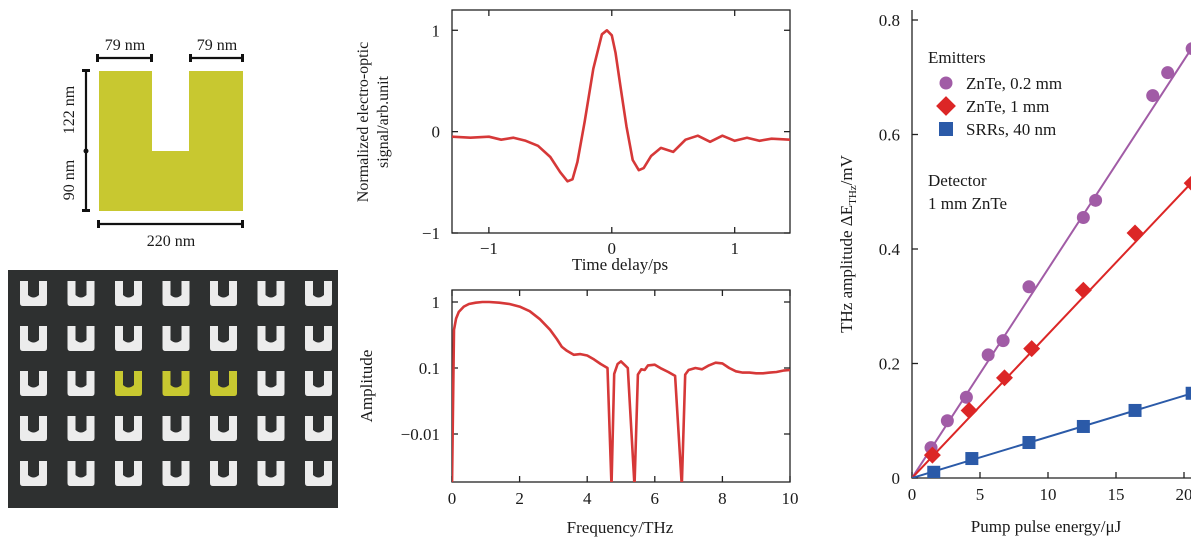  Describe the element at coordinates (621, 106) in the screenshot. I see `time-signal-line` at that location.